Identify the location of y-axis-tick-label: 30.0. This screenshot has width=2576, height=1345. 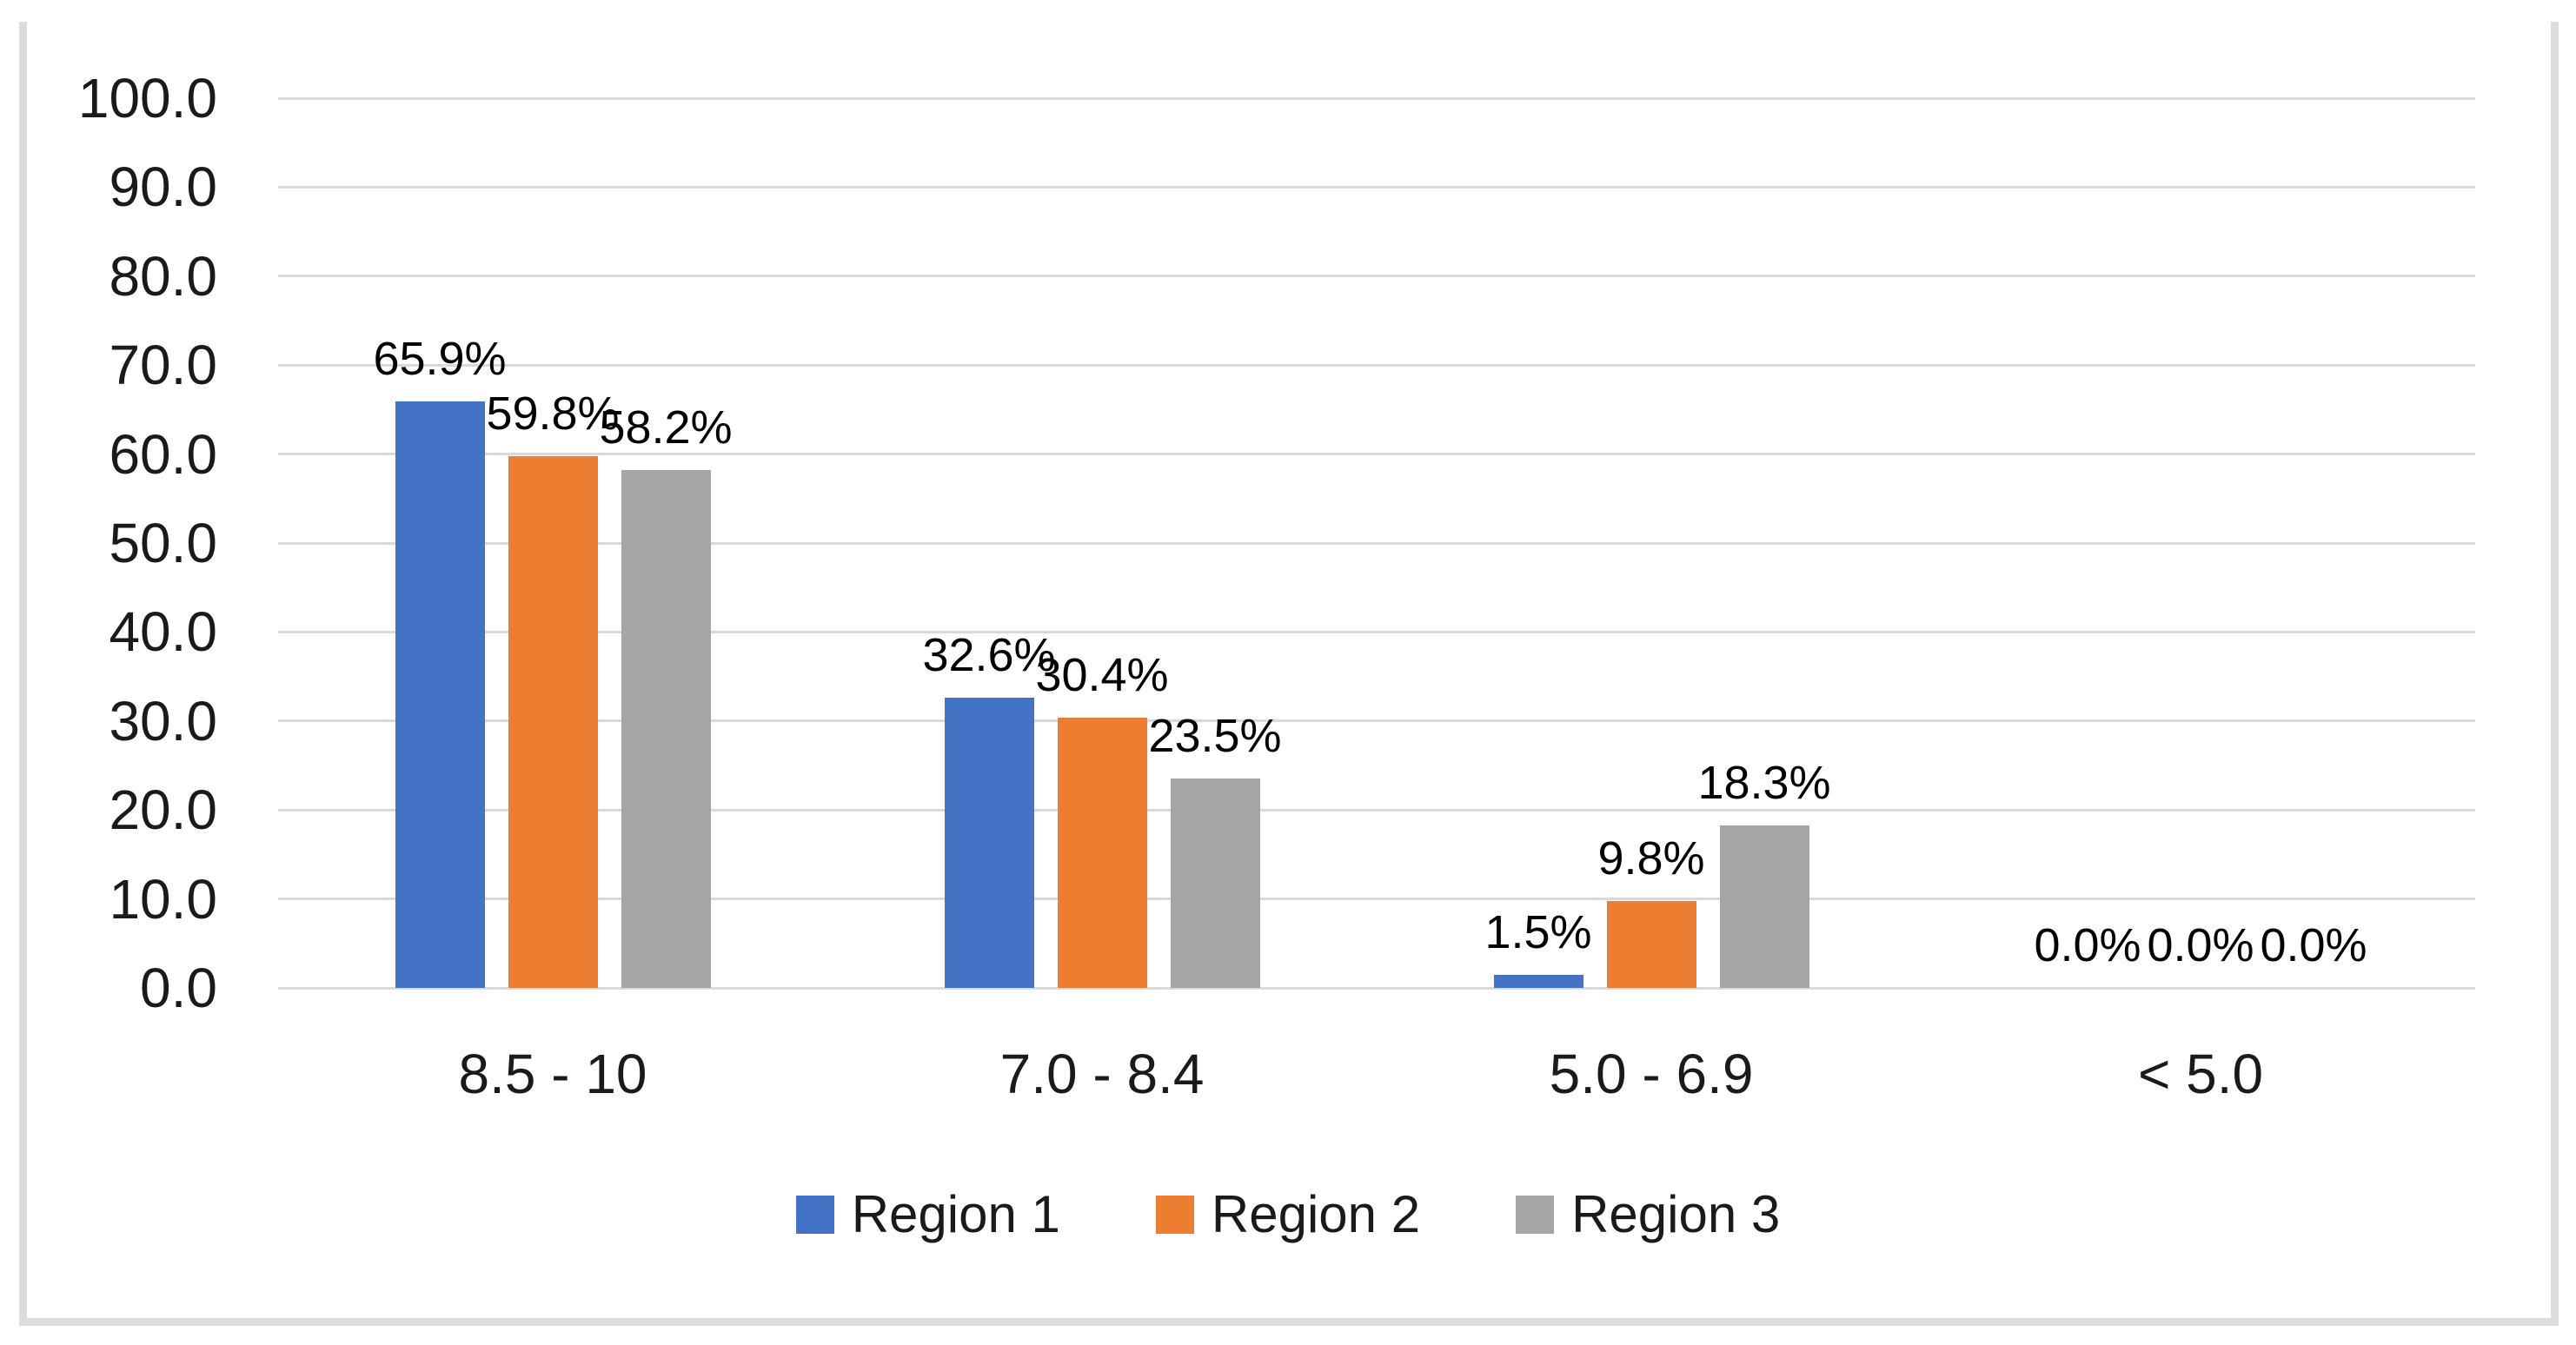
(163, 720).